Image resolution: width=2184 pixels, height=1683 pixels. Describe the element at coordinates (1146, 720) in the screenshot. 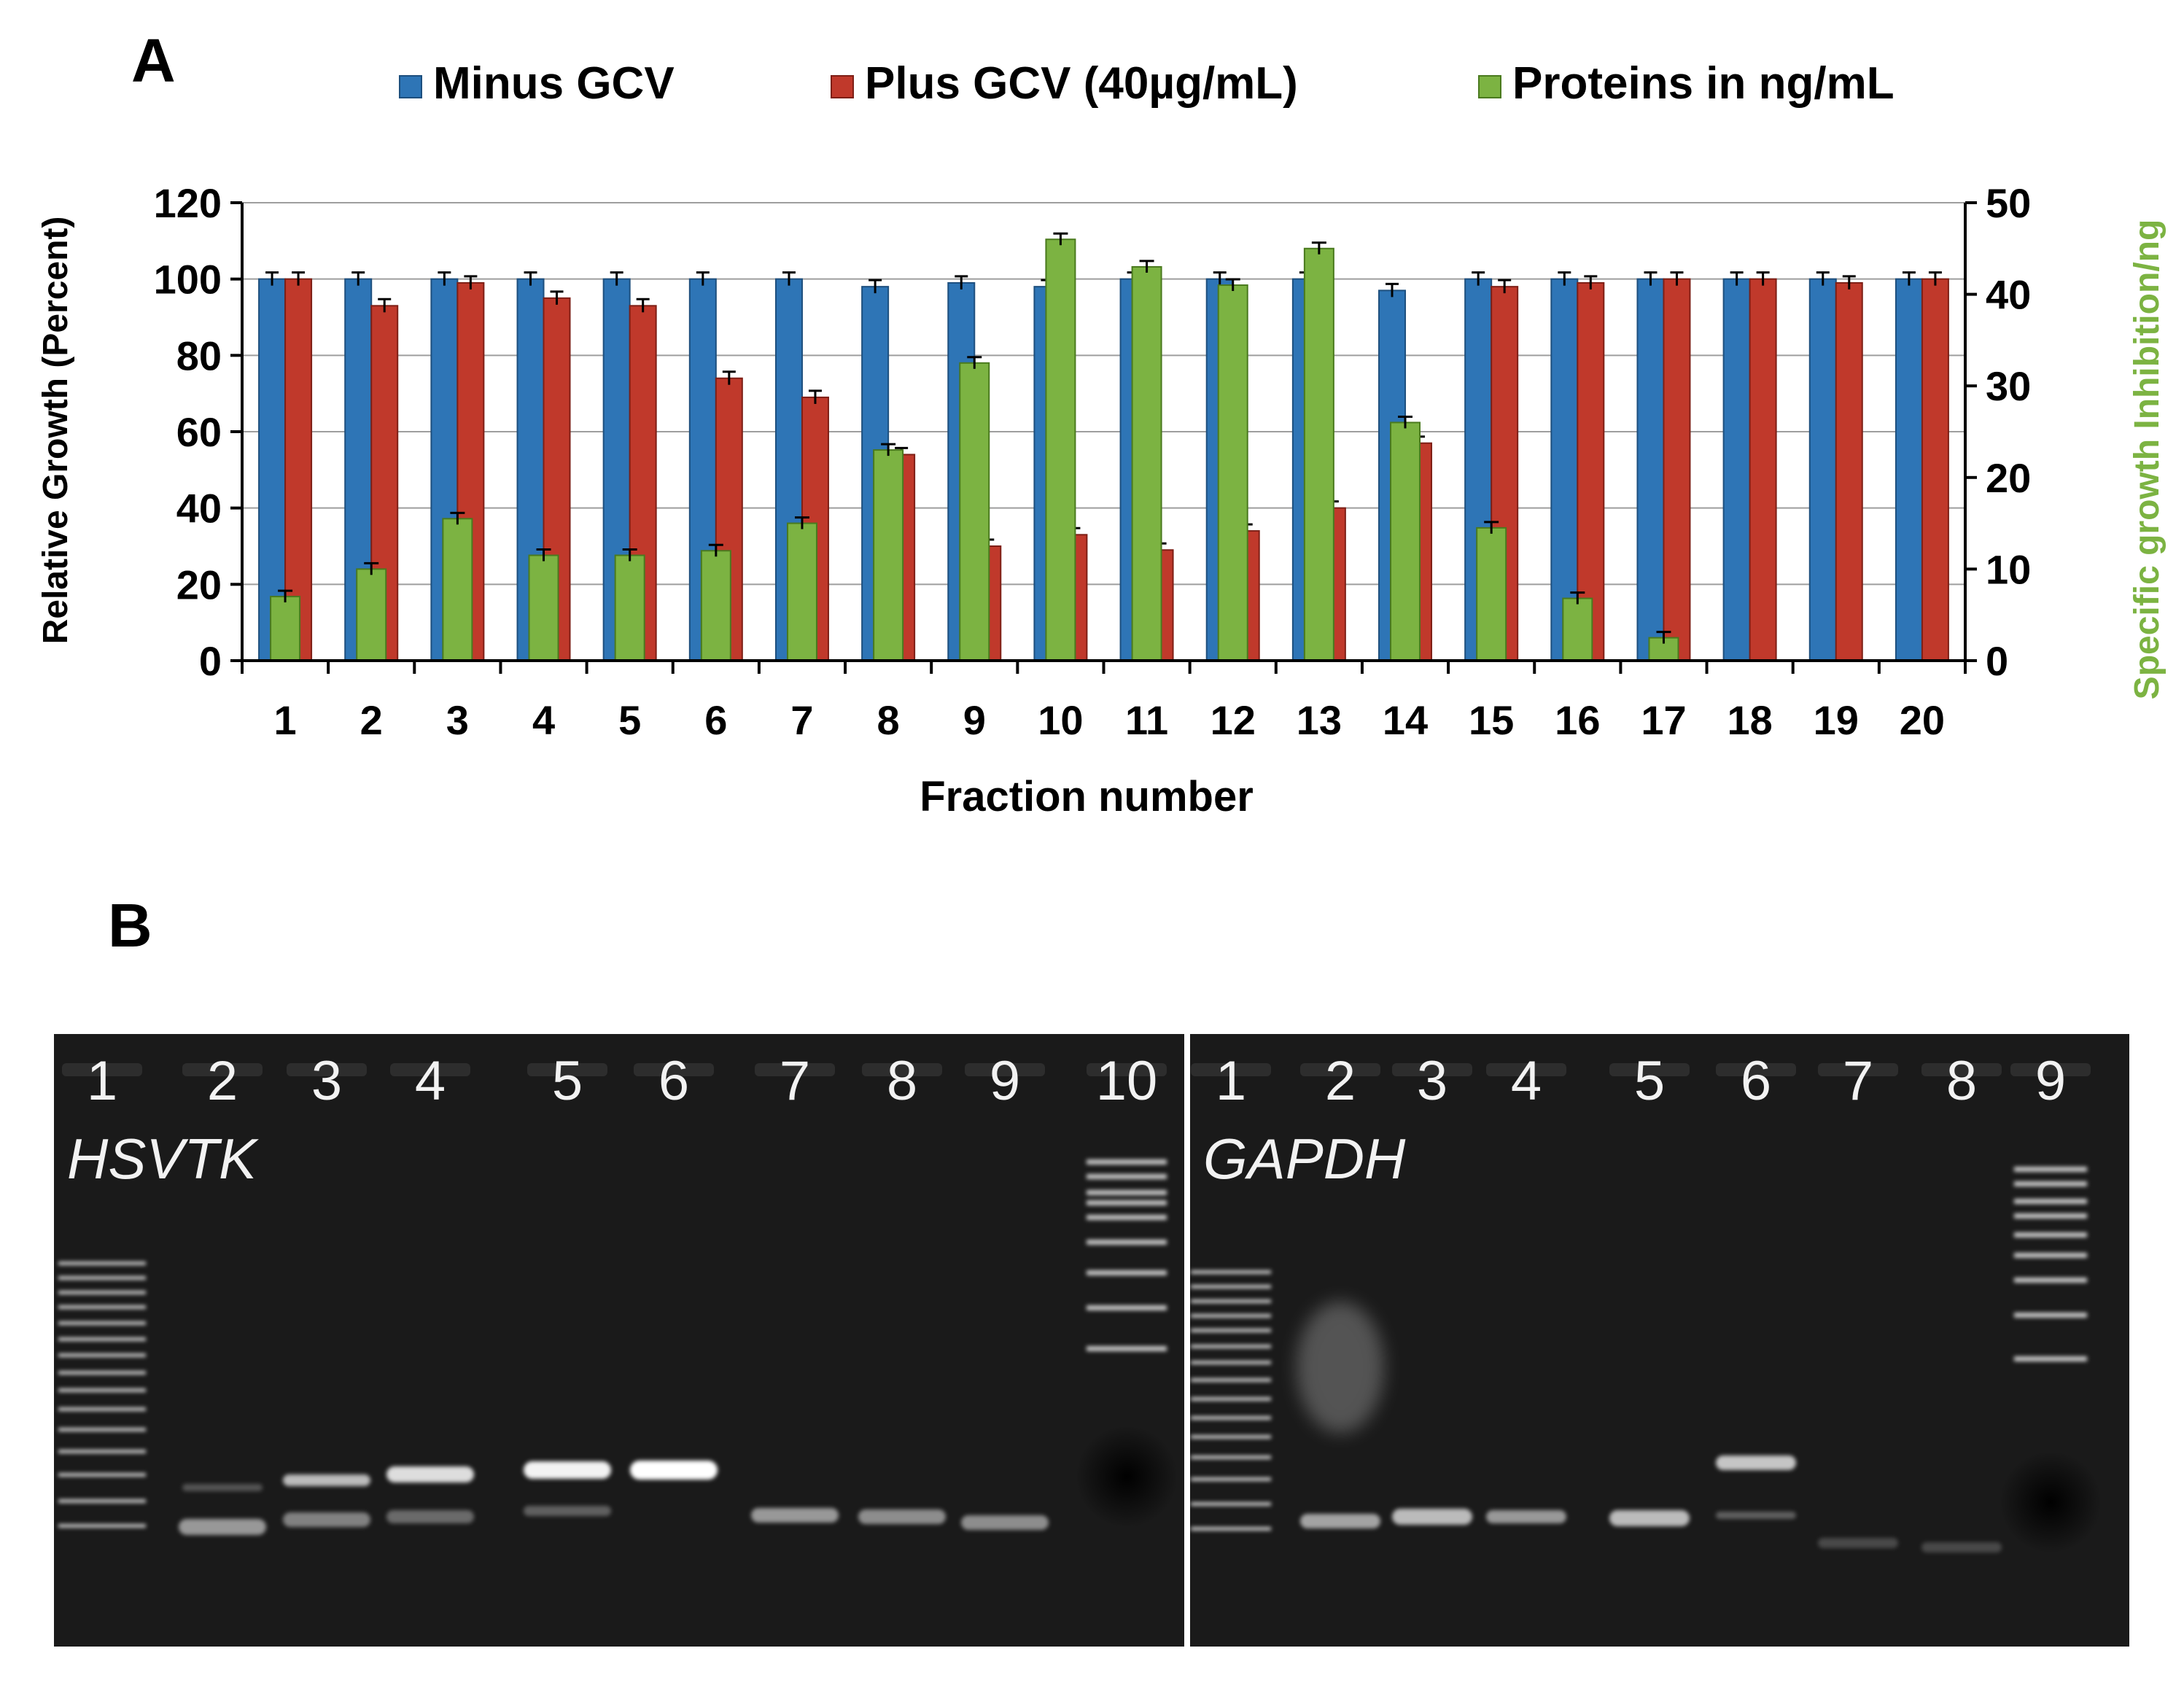

I see `x-tick-label: 11` at that location.